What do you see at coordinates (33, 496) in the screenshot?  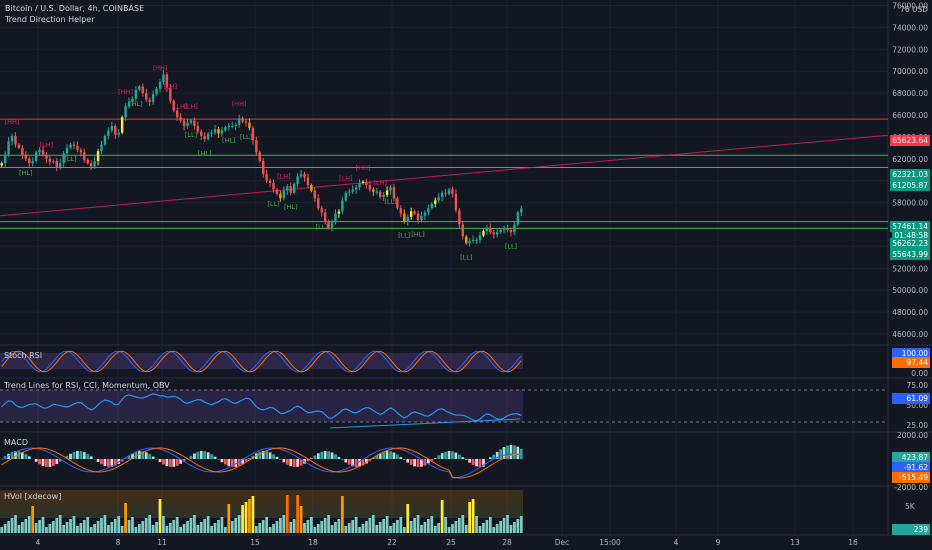 I see `hvol-pane-label: HVol [xdecow]` at bounding box center [33, 496].